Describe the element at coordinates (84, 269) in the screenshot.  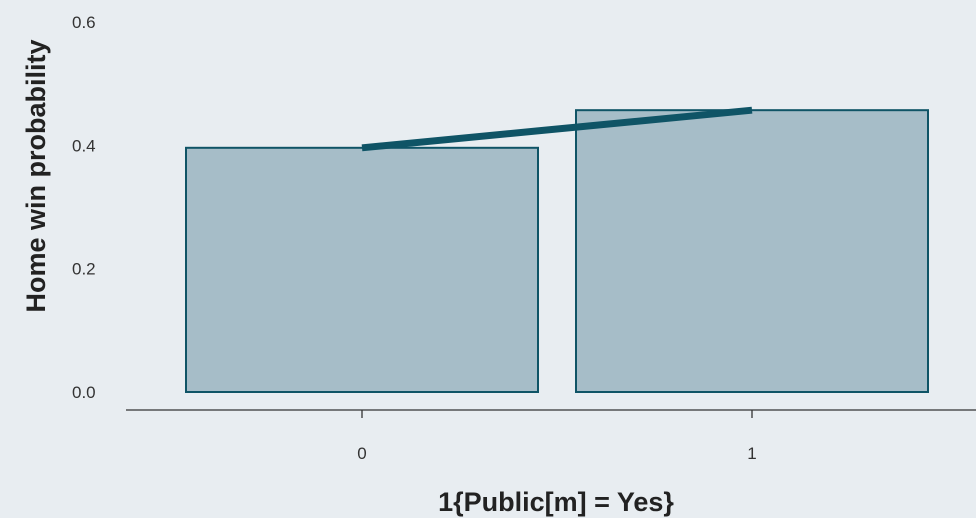
I see `y-tick-label-1: 0.2` at that location.